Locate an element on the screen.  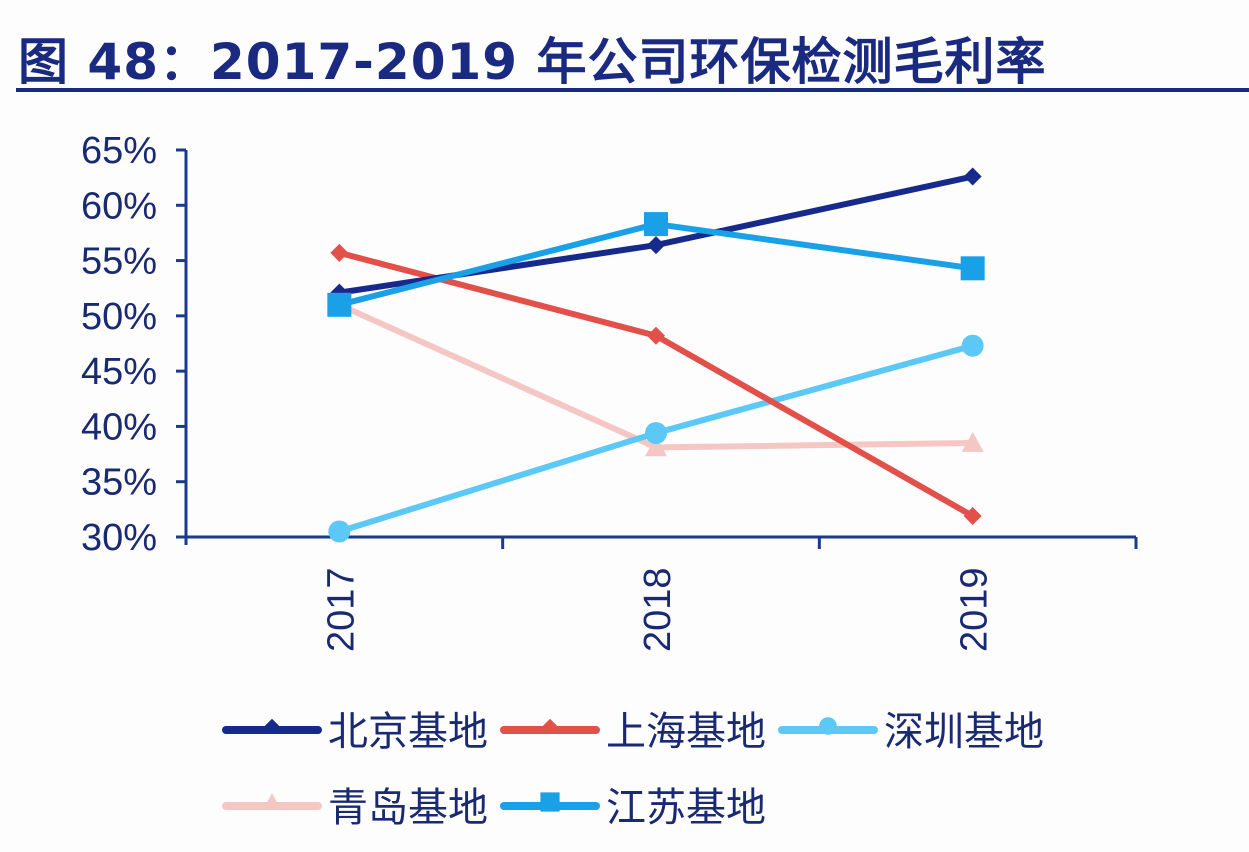
legend-swatch-circle-icon is located at coordinates (828, 726).